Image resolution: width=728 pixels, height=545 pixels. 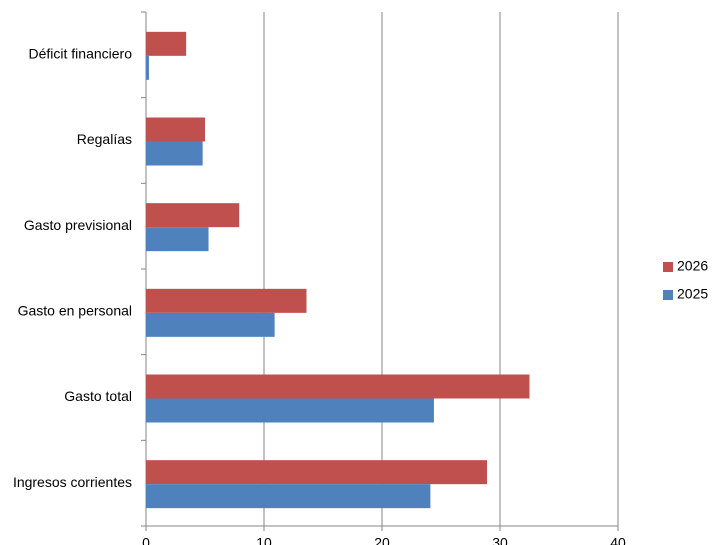 I want to click on y-tick-label: Gasto en personal, so click(x=75, y=311).